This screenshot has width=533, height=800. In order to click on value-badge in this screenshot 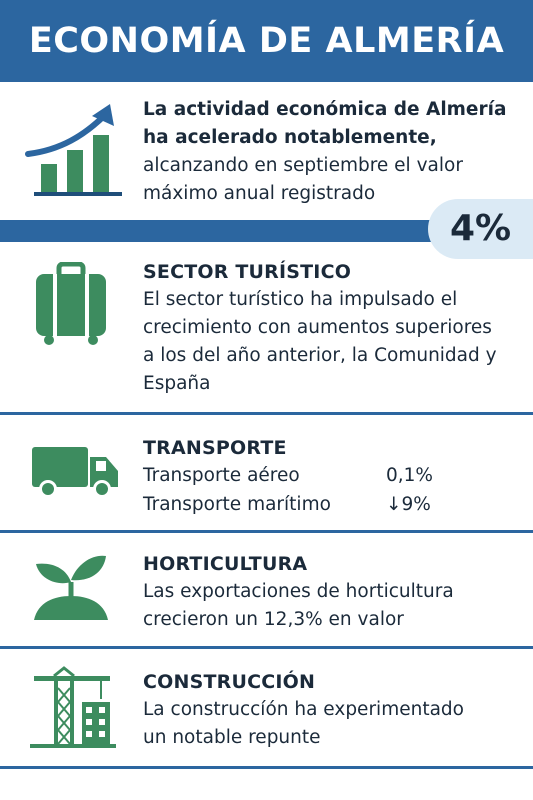, I will do `click(480, 229)`.